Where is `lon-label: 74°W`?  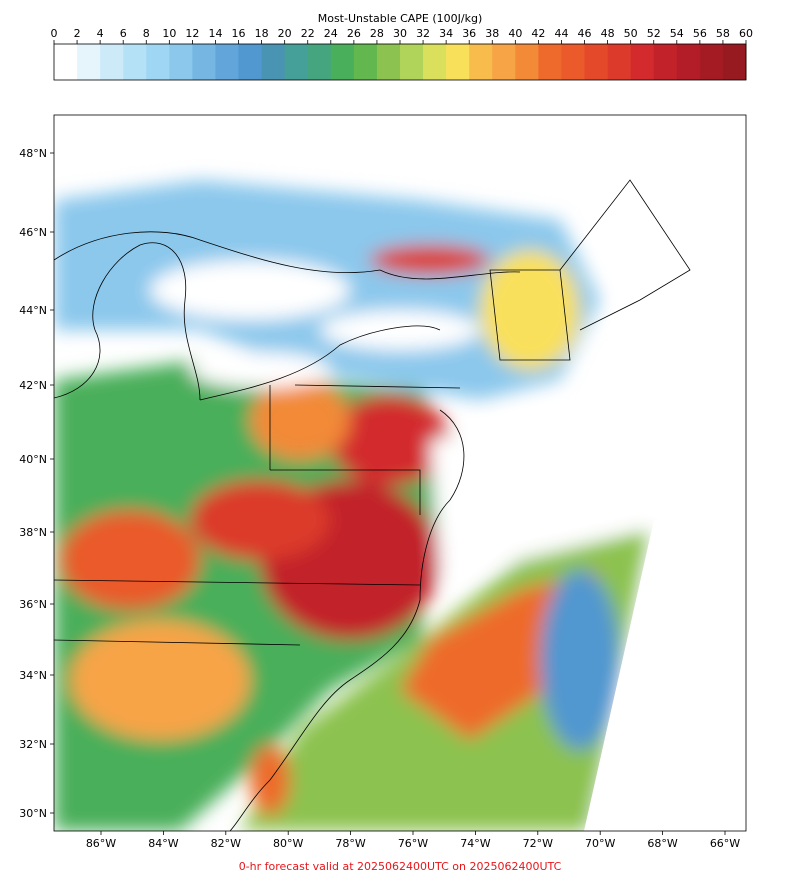 lon-label: 74°W is located at coordinates (475, 843).